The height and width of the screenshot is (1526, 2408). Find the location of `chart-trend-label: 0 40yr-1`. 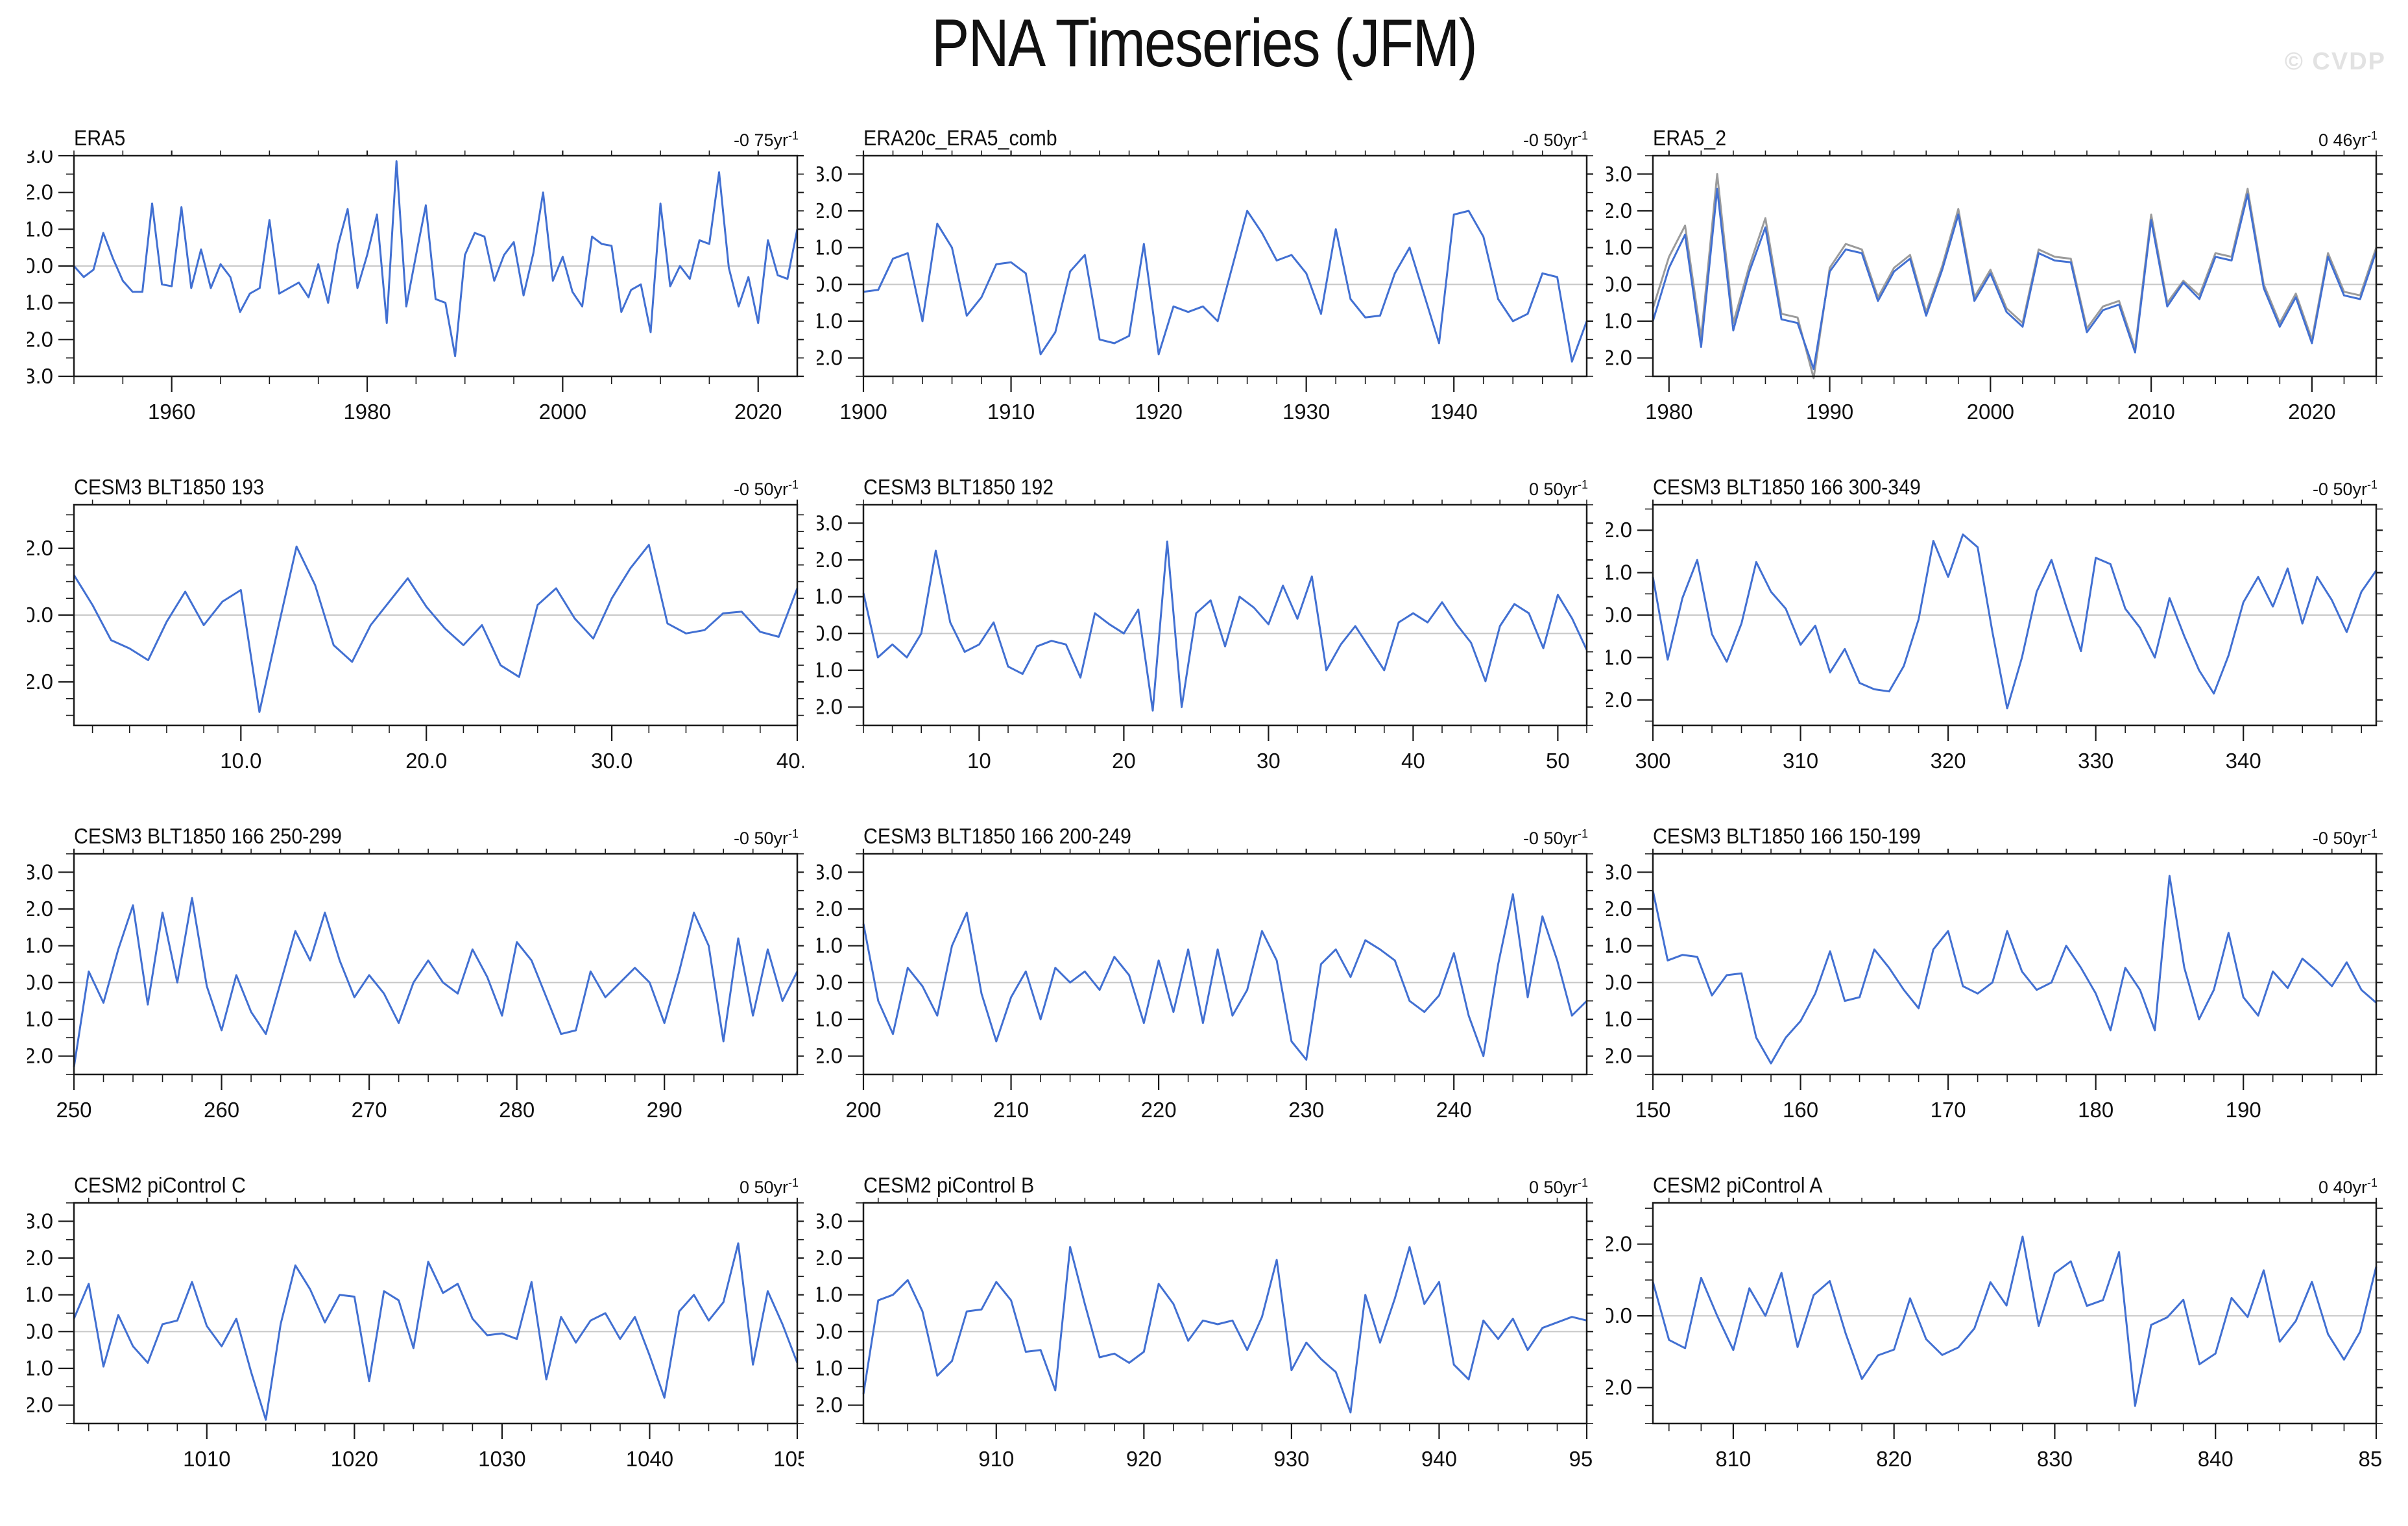

chart-trend-label: 0 40yr-1 is located at coordinates (2348, 1186).